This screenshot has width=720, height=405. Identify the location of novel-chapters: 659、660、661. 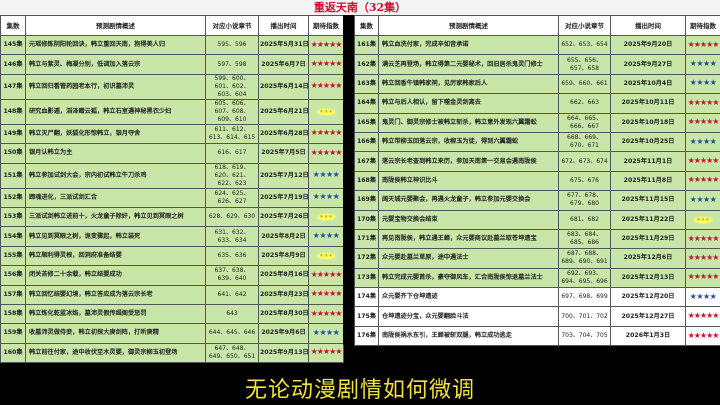
(584, 84).